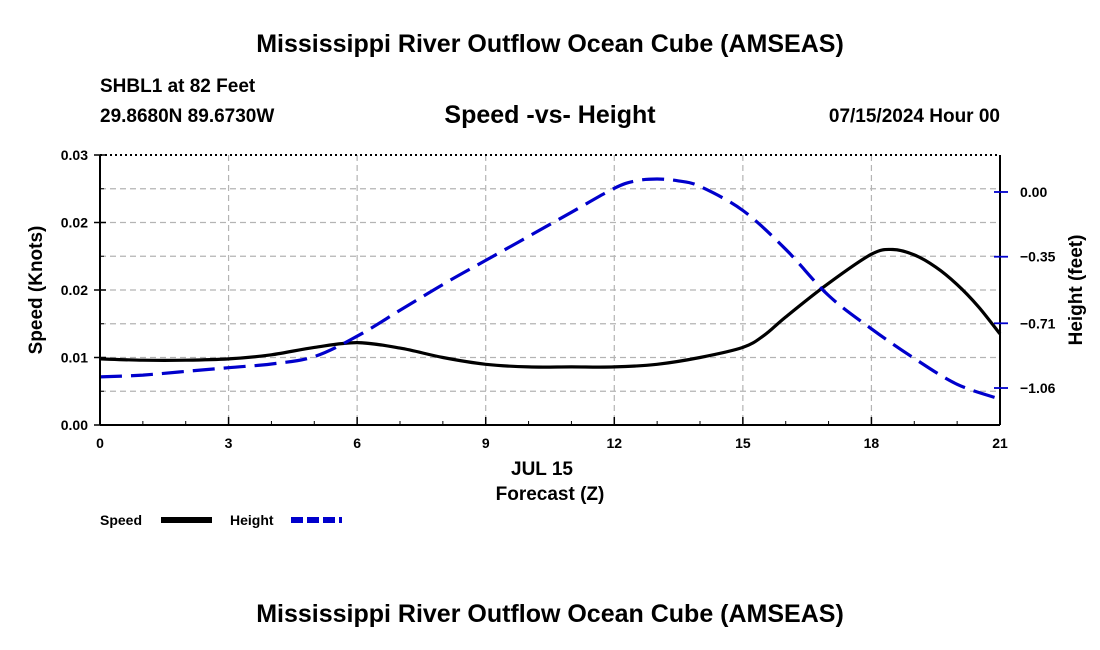 The image size is (1100, 650). What do you see at coordinates (614, 443) in the screenshot?
I see `x-tick-label: 12` at bounding box center [614, 443].